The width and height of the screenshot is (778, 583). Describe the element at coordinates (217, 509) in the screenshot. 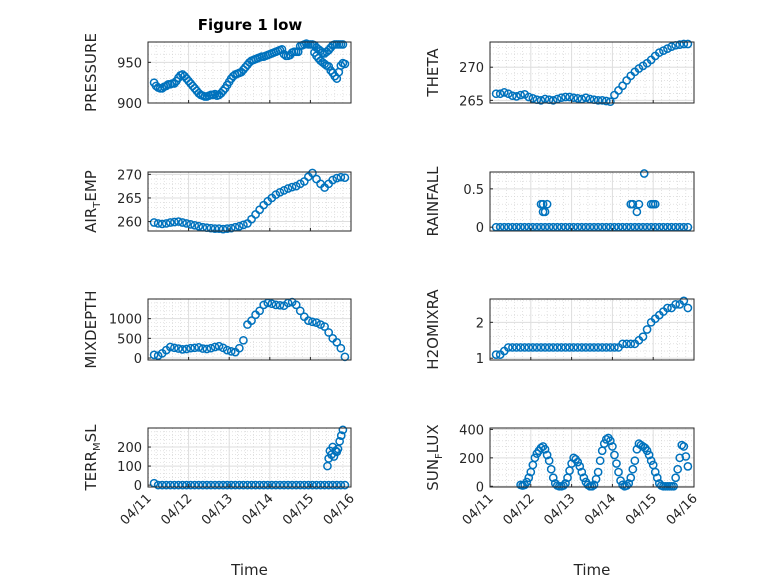

I see `x-tick-label: 04/13` at that location.